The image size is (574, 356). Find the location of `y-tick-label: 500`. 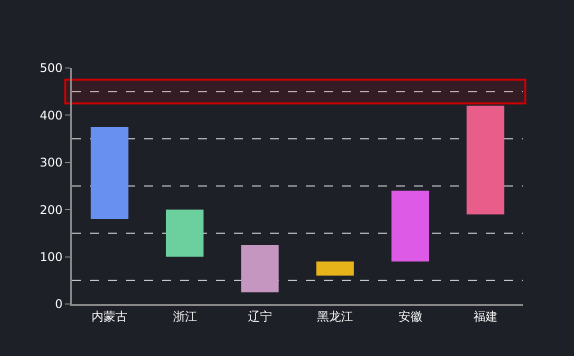

y-tick-label: 500 is located at coordinates (51, 68).